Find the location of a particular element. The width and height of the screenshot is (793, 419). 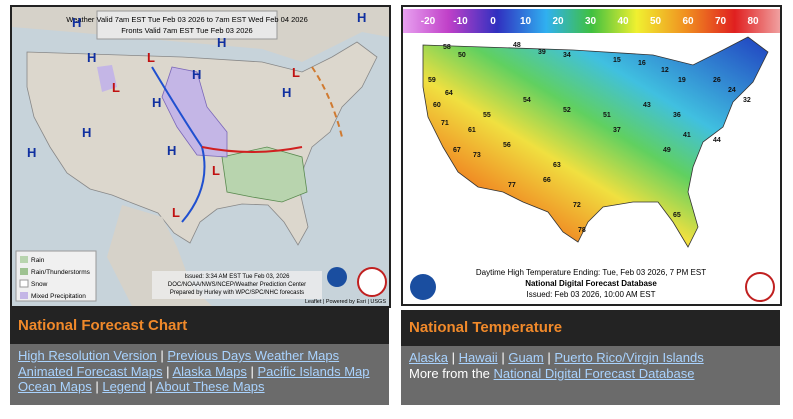

scale-label: 40 is located at coordinates (623, 21).